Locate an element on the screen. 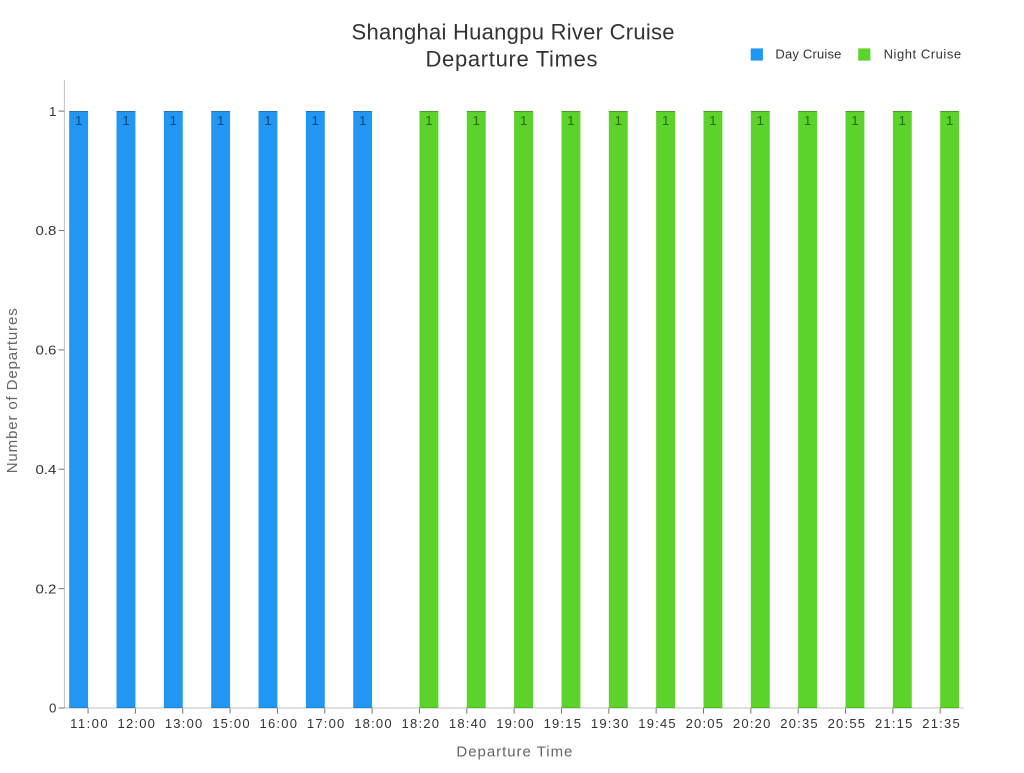 This screenshot has width=1024, height=773. svg-text: 0.8 is located at coordinates (46, 230).